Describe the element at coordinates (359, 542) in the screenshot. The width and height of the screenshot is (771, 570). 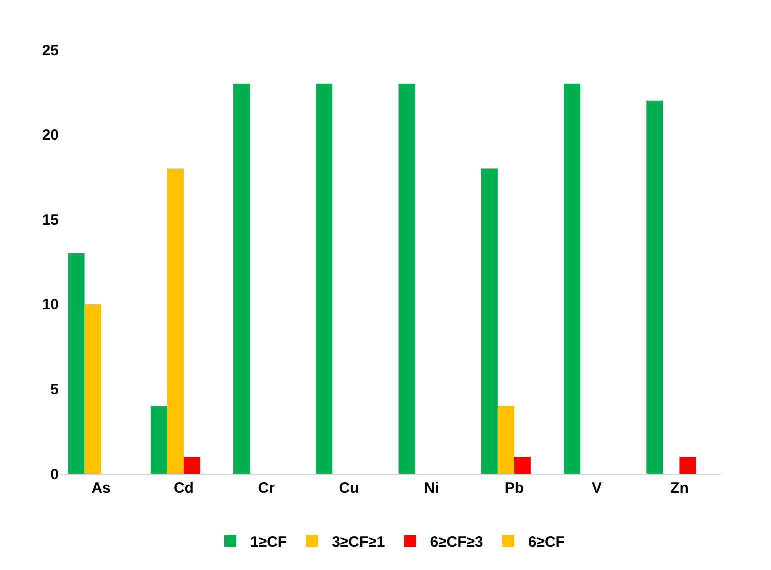
I see `legend-label: 3≥CF≥1` at that location.